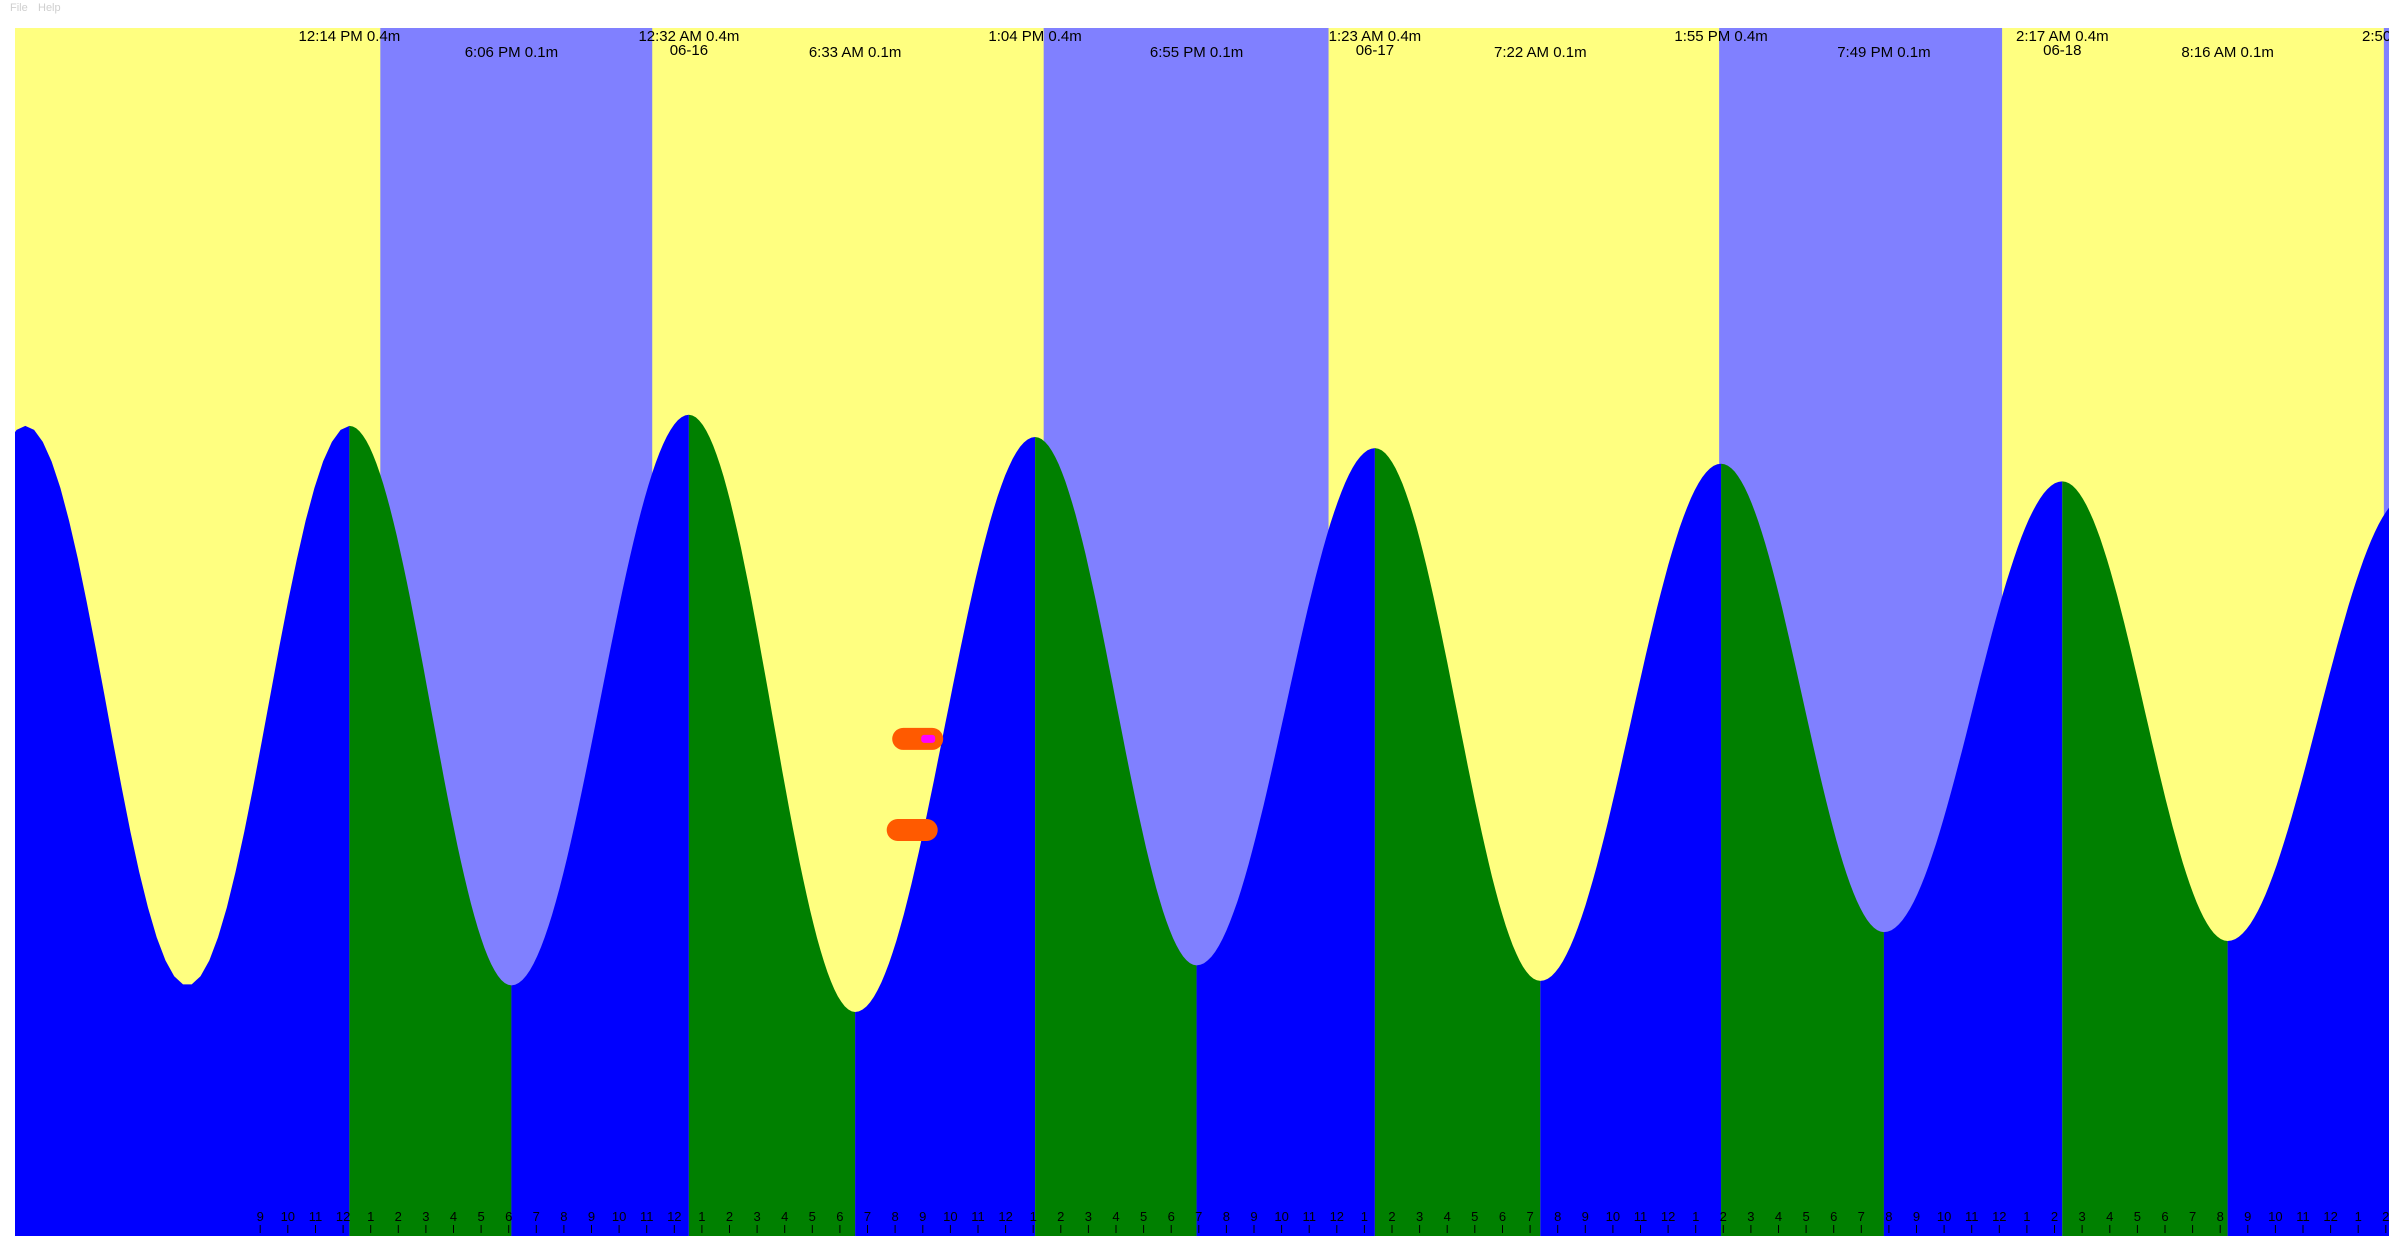  What do you see at coordinates (2227, 52) in the screenshot?
I see `low-tide-label: 8:16 AM 0.1m` at bounding box center [2227, 52].